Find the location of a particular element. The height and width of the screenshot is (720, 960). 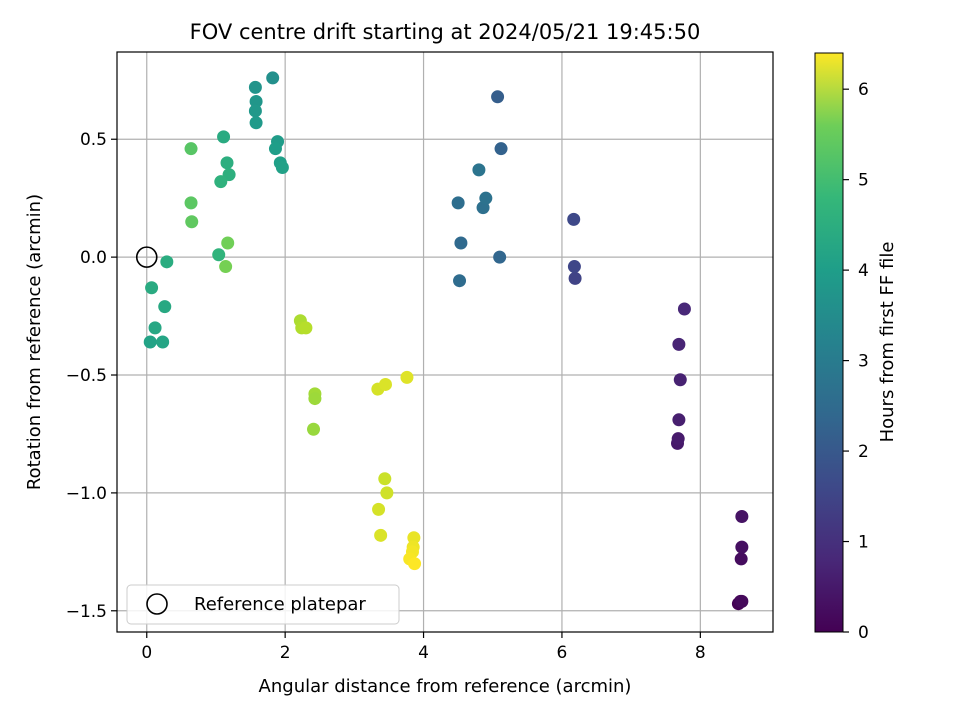

x-tick-label: 8 is located at coordinates (700, 653).